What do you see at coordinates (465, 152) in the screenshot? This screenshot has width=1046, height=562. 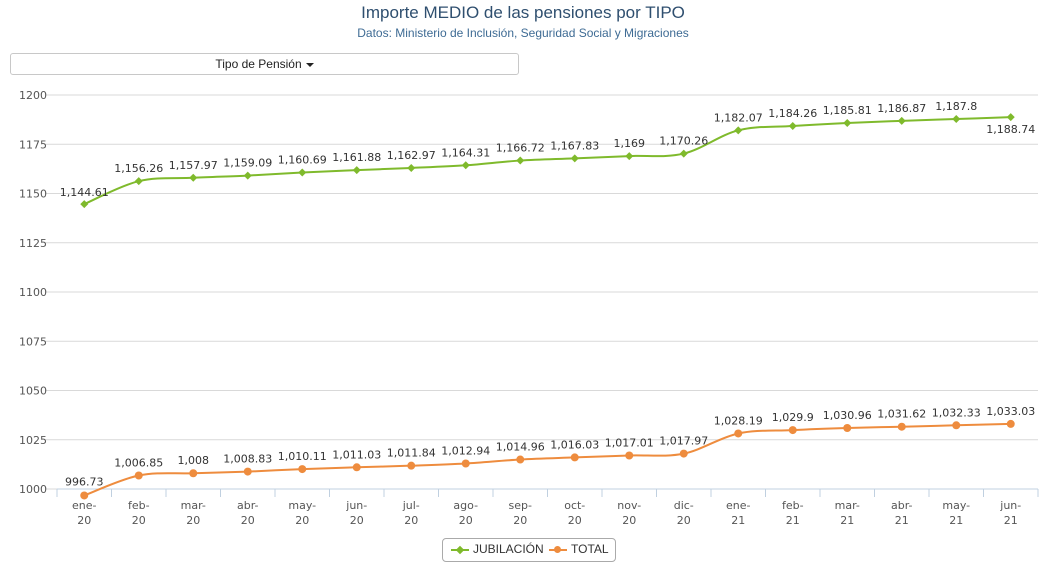 I see `data-label: 1,164.31` at bounding box center [465, 152].